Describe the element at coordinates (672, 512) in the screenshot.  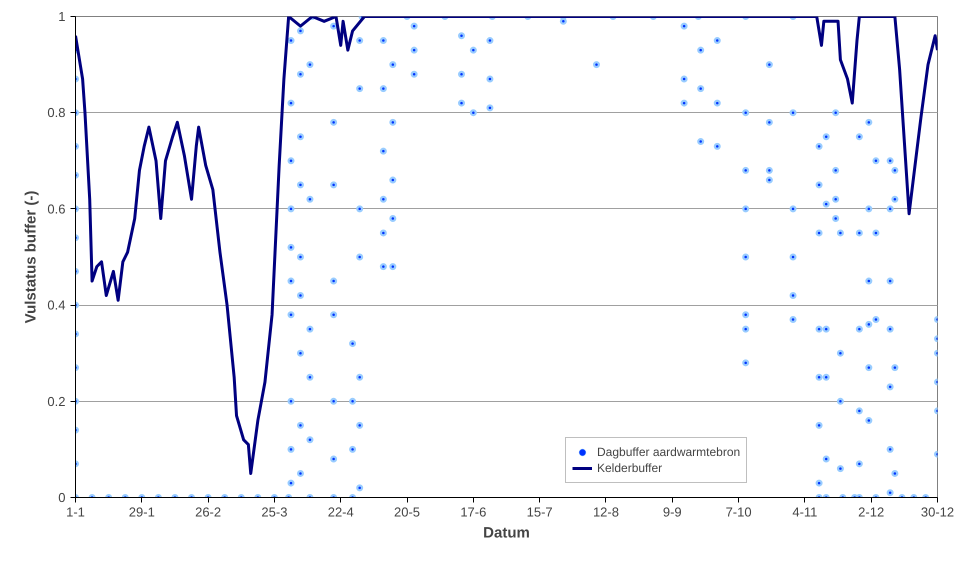
I see `x-tick-label: 9-9` at that location.